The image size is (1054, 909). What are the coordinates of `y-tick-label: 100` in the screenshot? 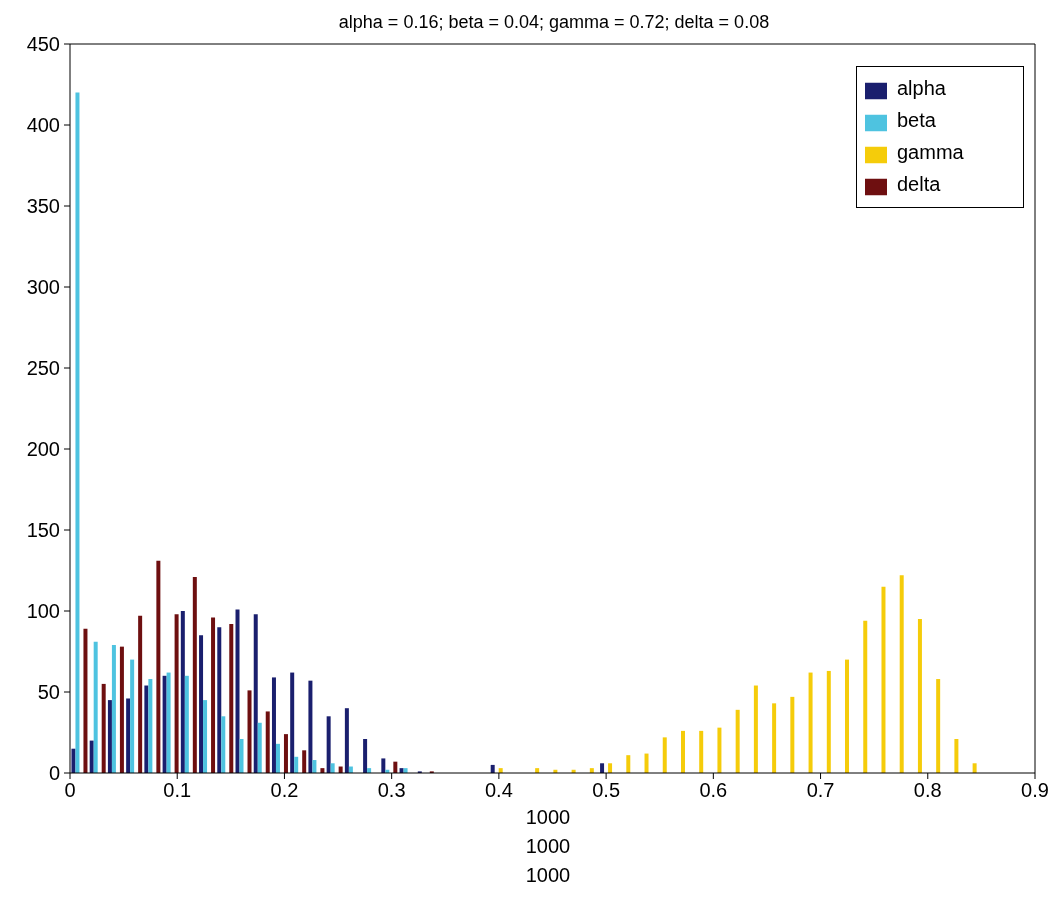 It's located at (43, 611).